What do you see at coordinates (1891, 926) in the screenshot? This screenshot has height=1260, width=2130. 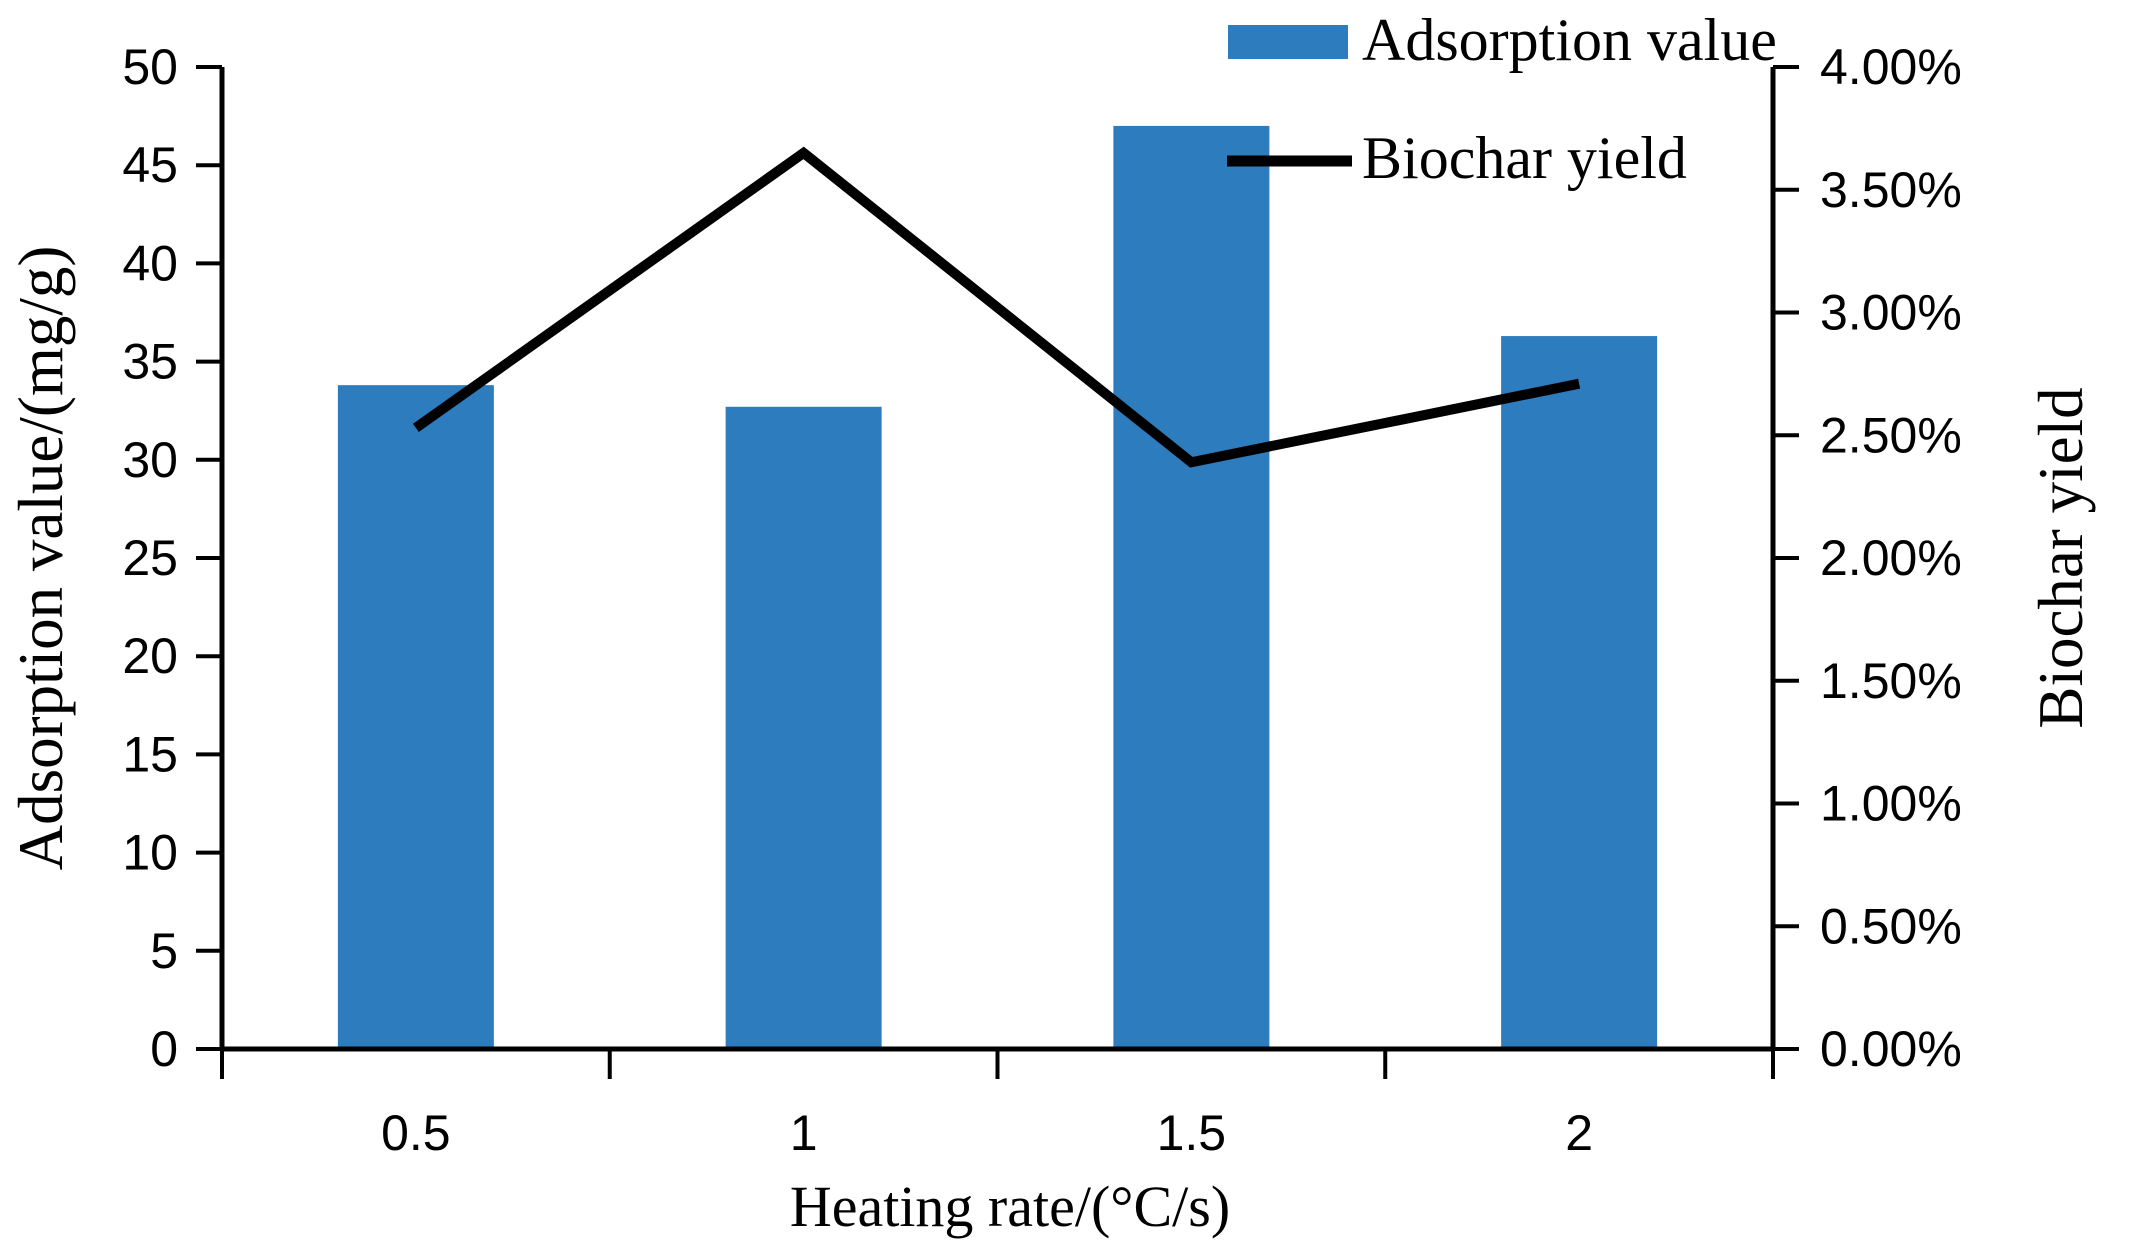 I see `right-axis-tick-label: 0.50%` at bounding box center [1891, 926].